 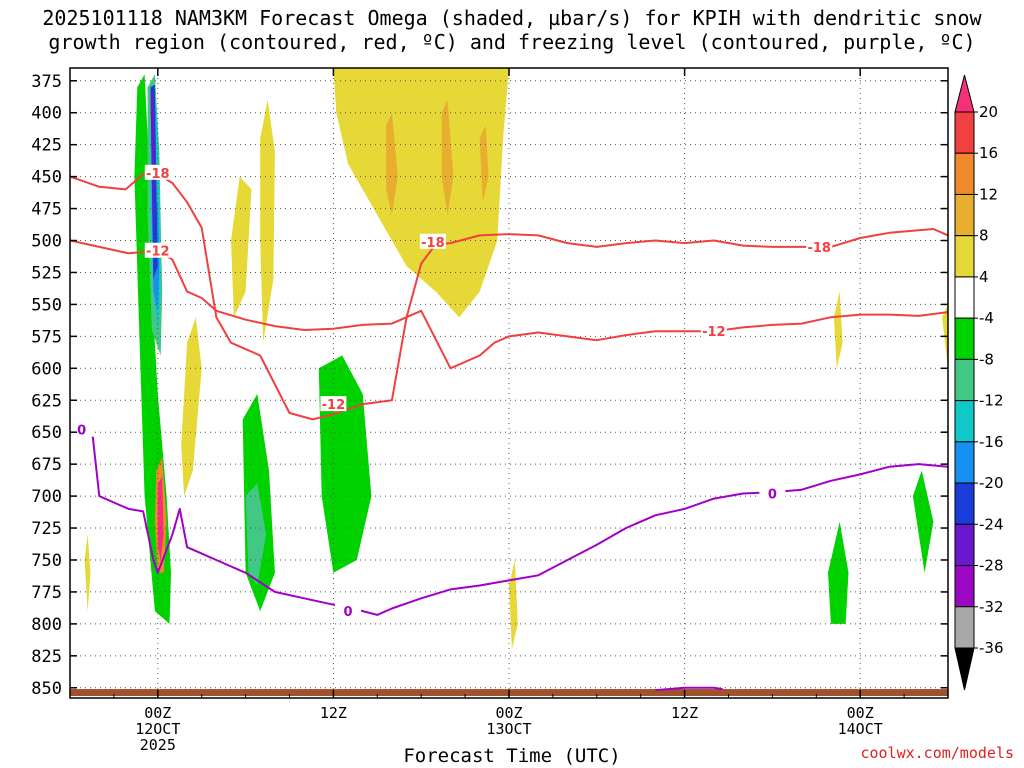 I want to click on y-tick-label: 375, so click(x=46, y=82).